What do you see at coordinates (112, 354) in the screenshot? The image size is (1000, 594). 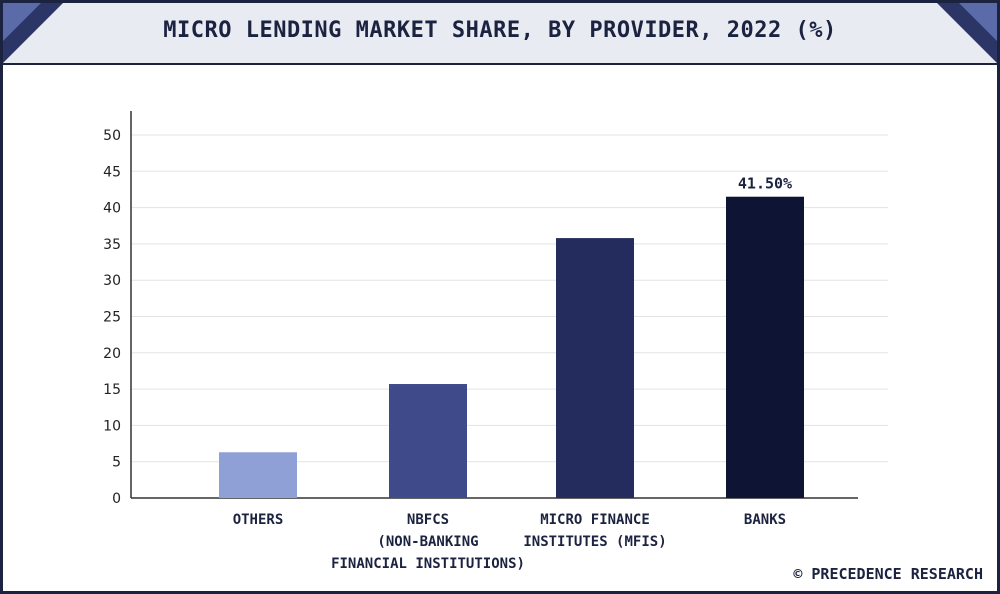 I see `y-tick-label: 20` at bounding box center [112, 354].